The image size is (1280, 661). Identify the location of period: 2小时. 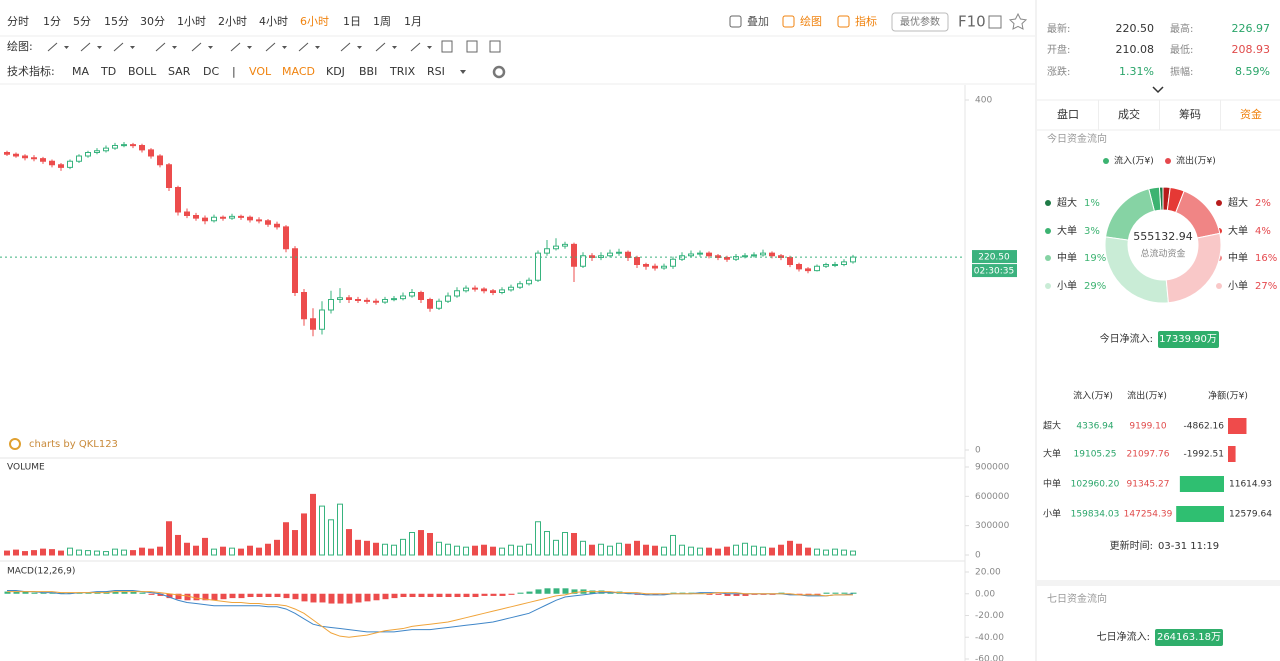
(232, 21).